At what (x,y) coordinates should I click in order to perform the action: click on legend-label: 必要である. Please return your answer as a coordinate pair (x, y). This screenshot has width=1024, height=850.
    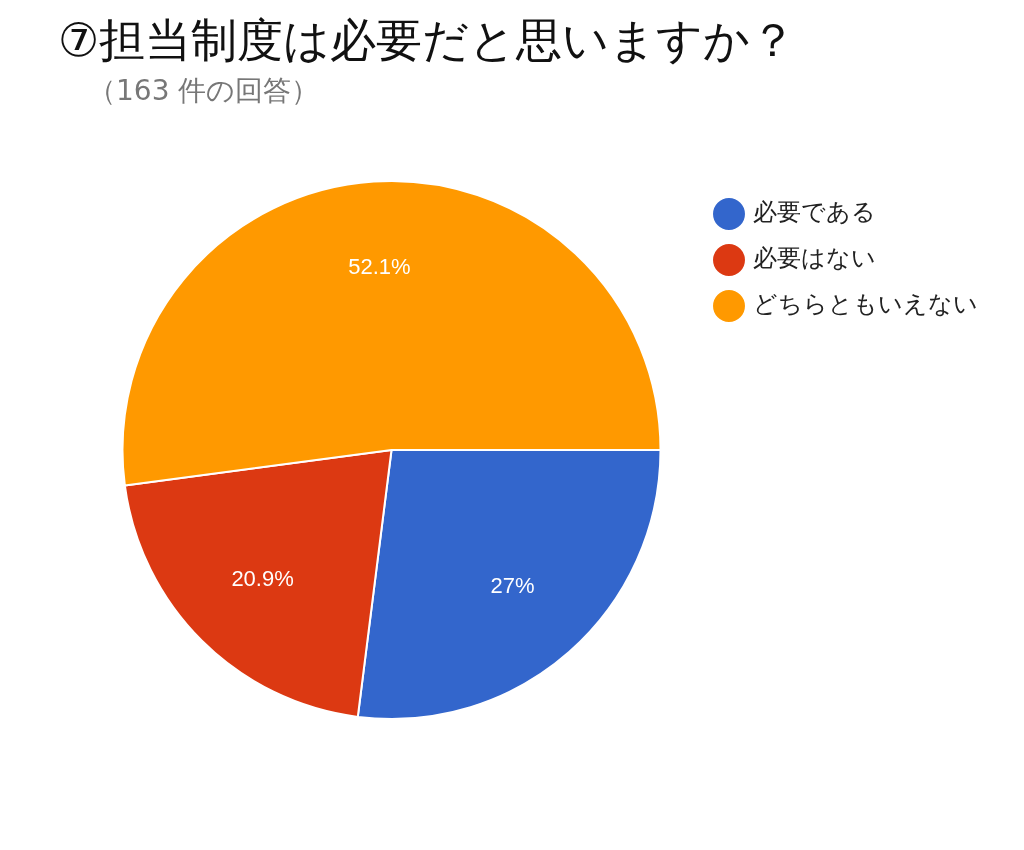
    Looking at the image, I should click on (814, 212).